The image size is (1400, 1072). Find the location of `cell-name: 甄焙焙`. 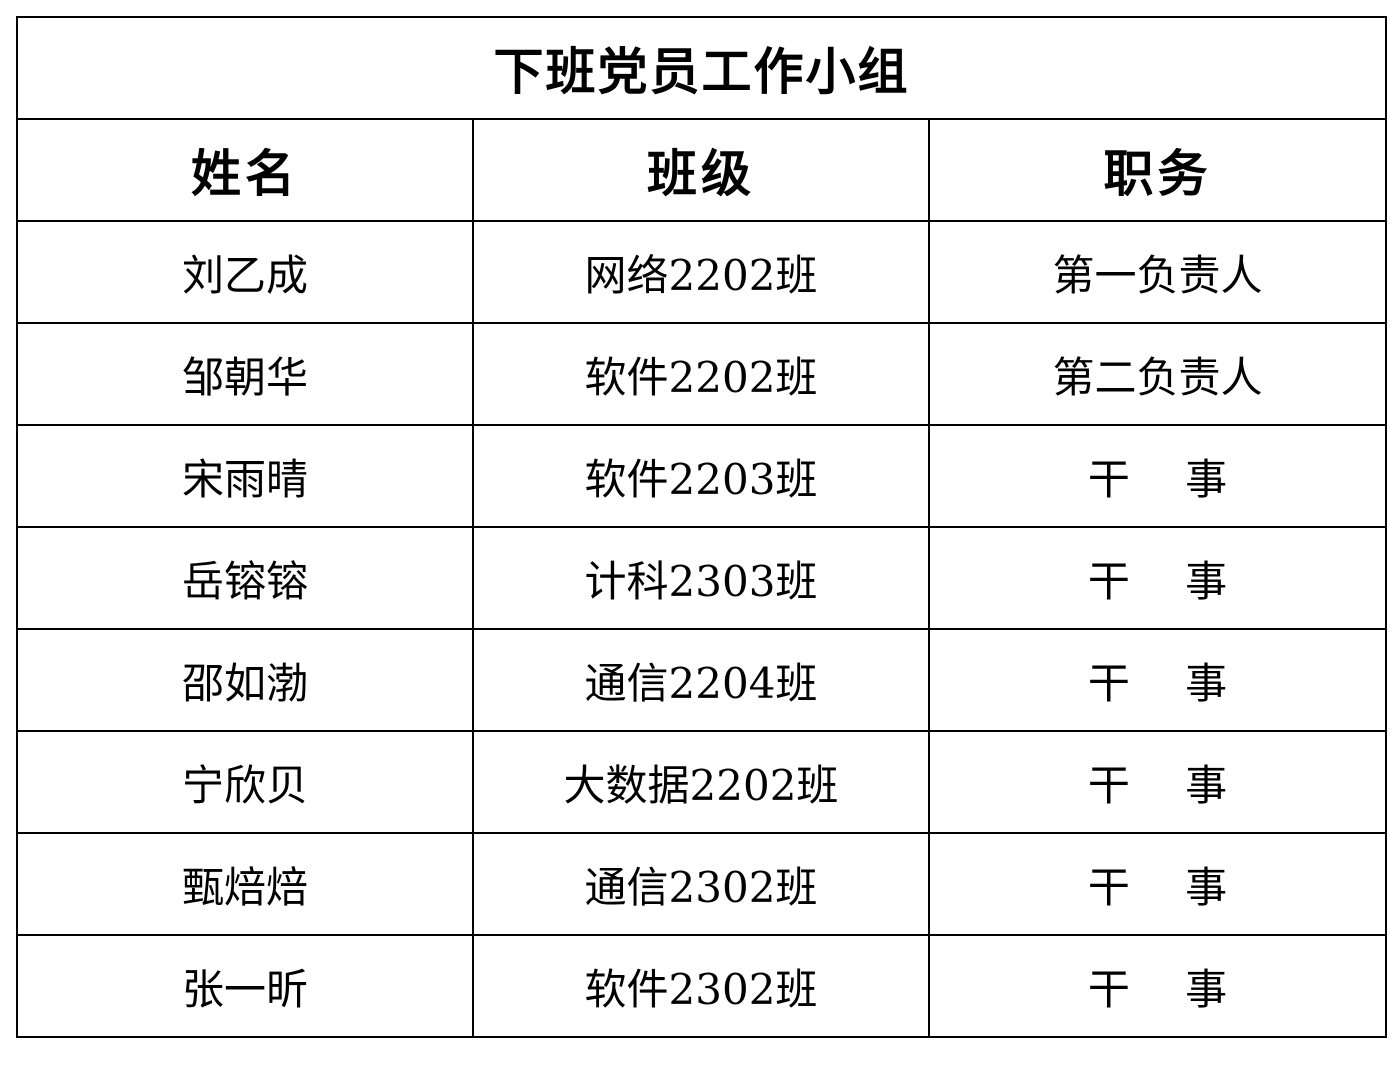

cell-name: 甄焙焙 is located at coordinates (245, 884).